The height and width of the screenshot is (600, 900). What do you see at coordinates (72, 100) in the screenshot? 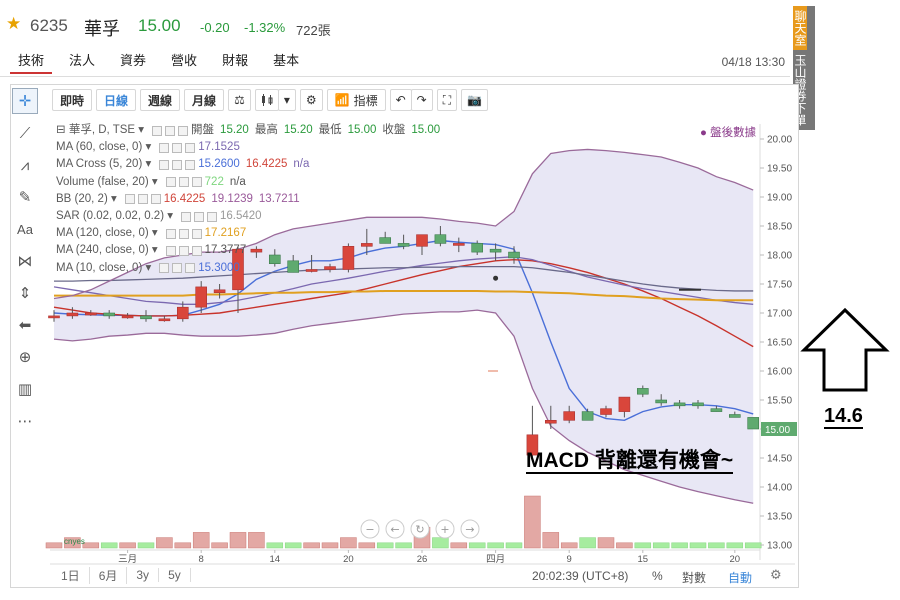
I see `interval-intraday-button: 即時` at bounding box center [72, 100].